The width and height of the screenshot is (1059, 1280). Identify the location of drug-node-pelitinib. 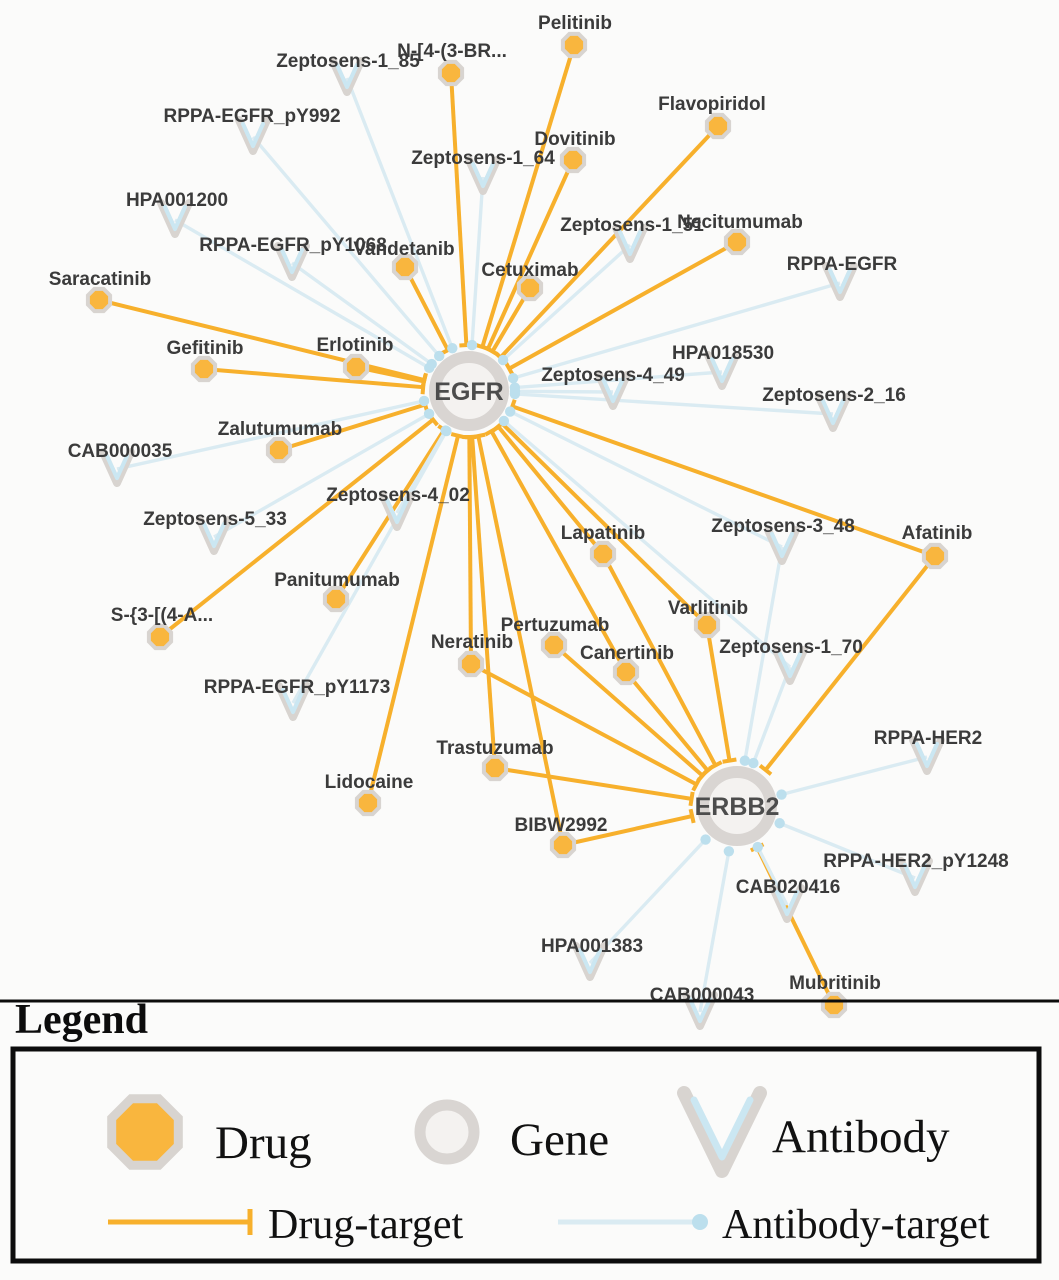
(574, 45).